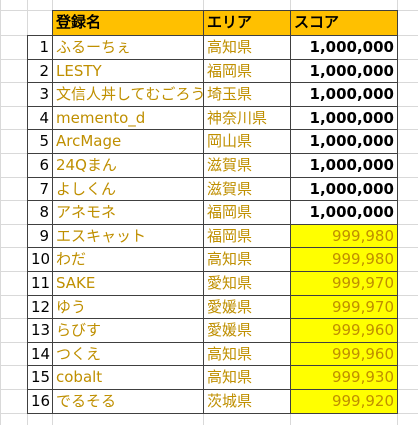 This screenshot has width=418, height=425. What do you see at coordinates (247, 23) in the screenshot?
I see `header-cell: エリア` at bounding box center [247, 23].